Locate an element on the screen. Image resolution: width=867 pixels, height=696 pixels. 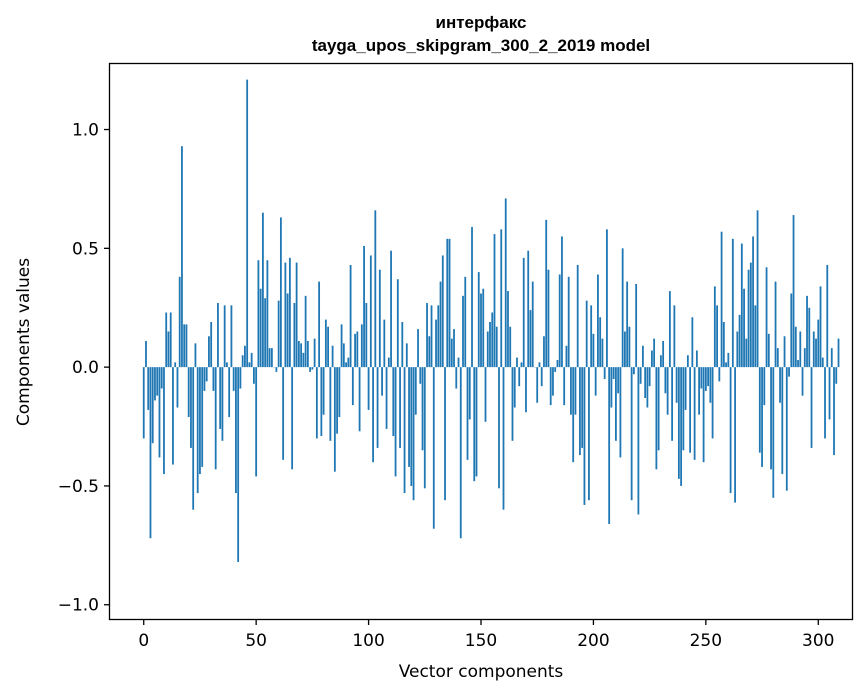
y-tick-label: 0.0 is located at coordinates (85, 368).